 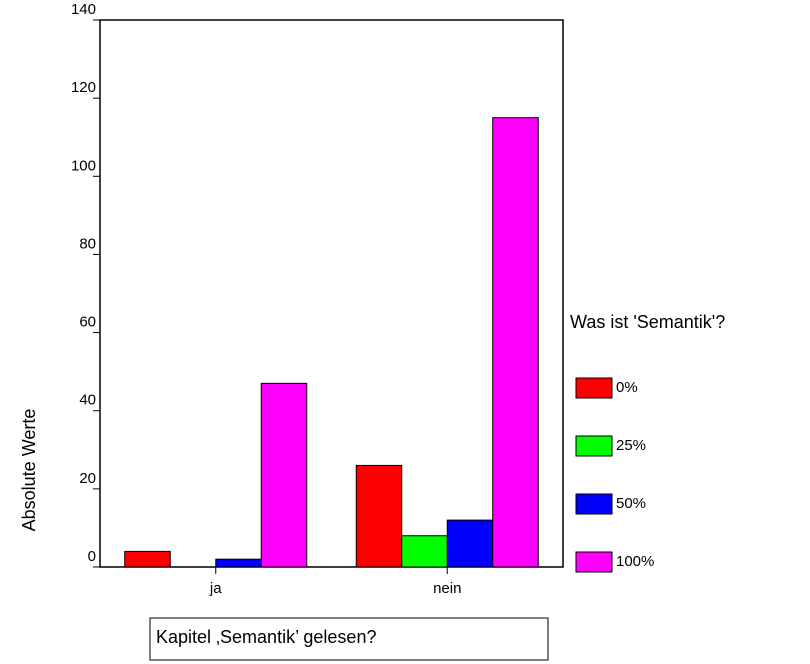 I want to click on y-tick-label: 80, so click(x=87, y=243).